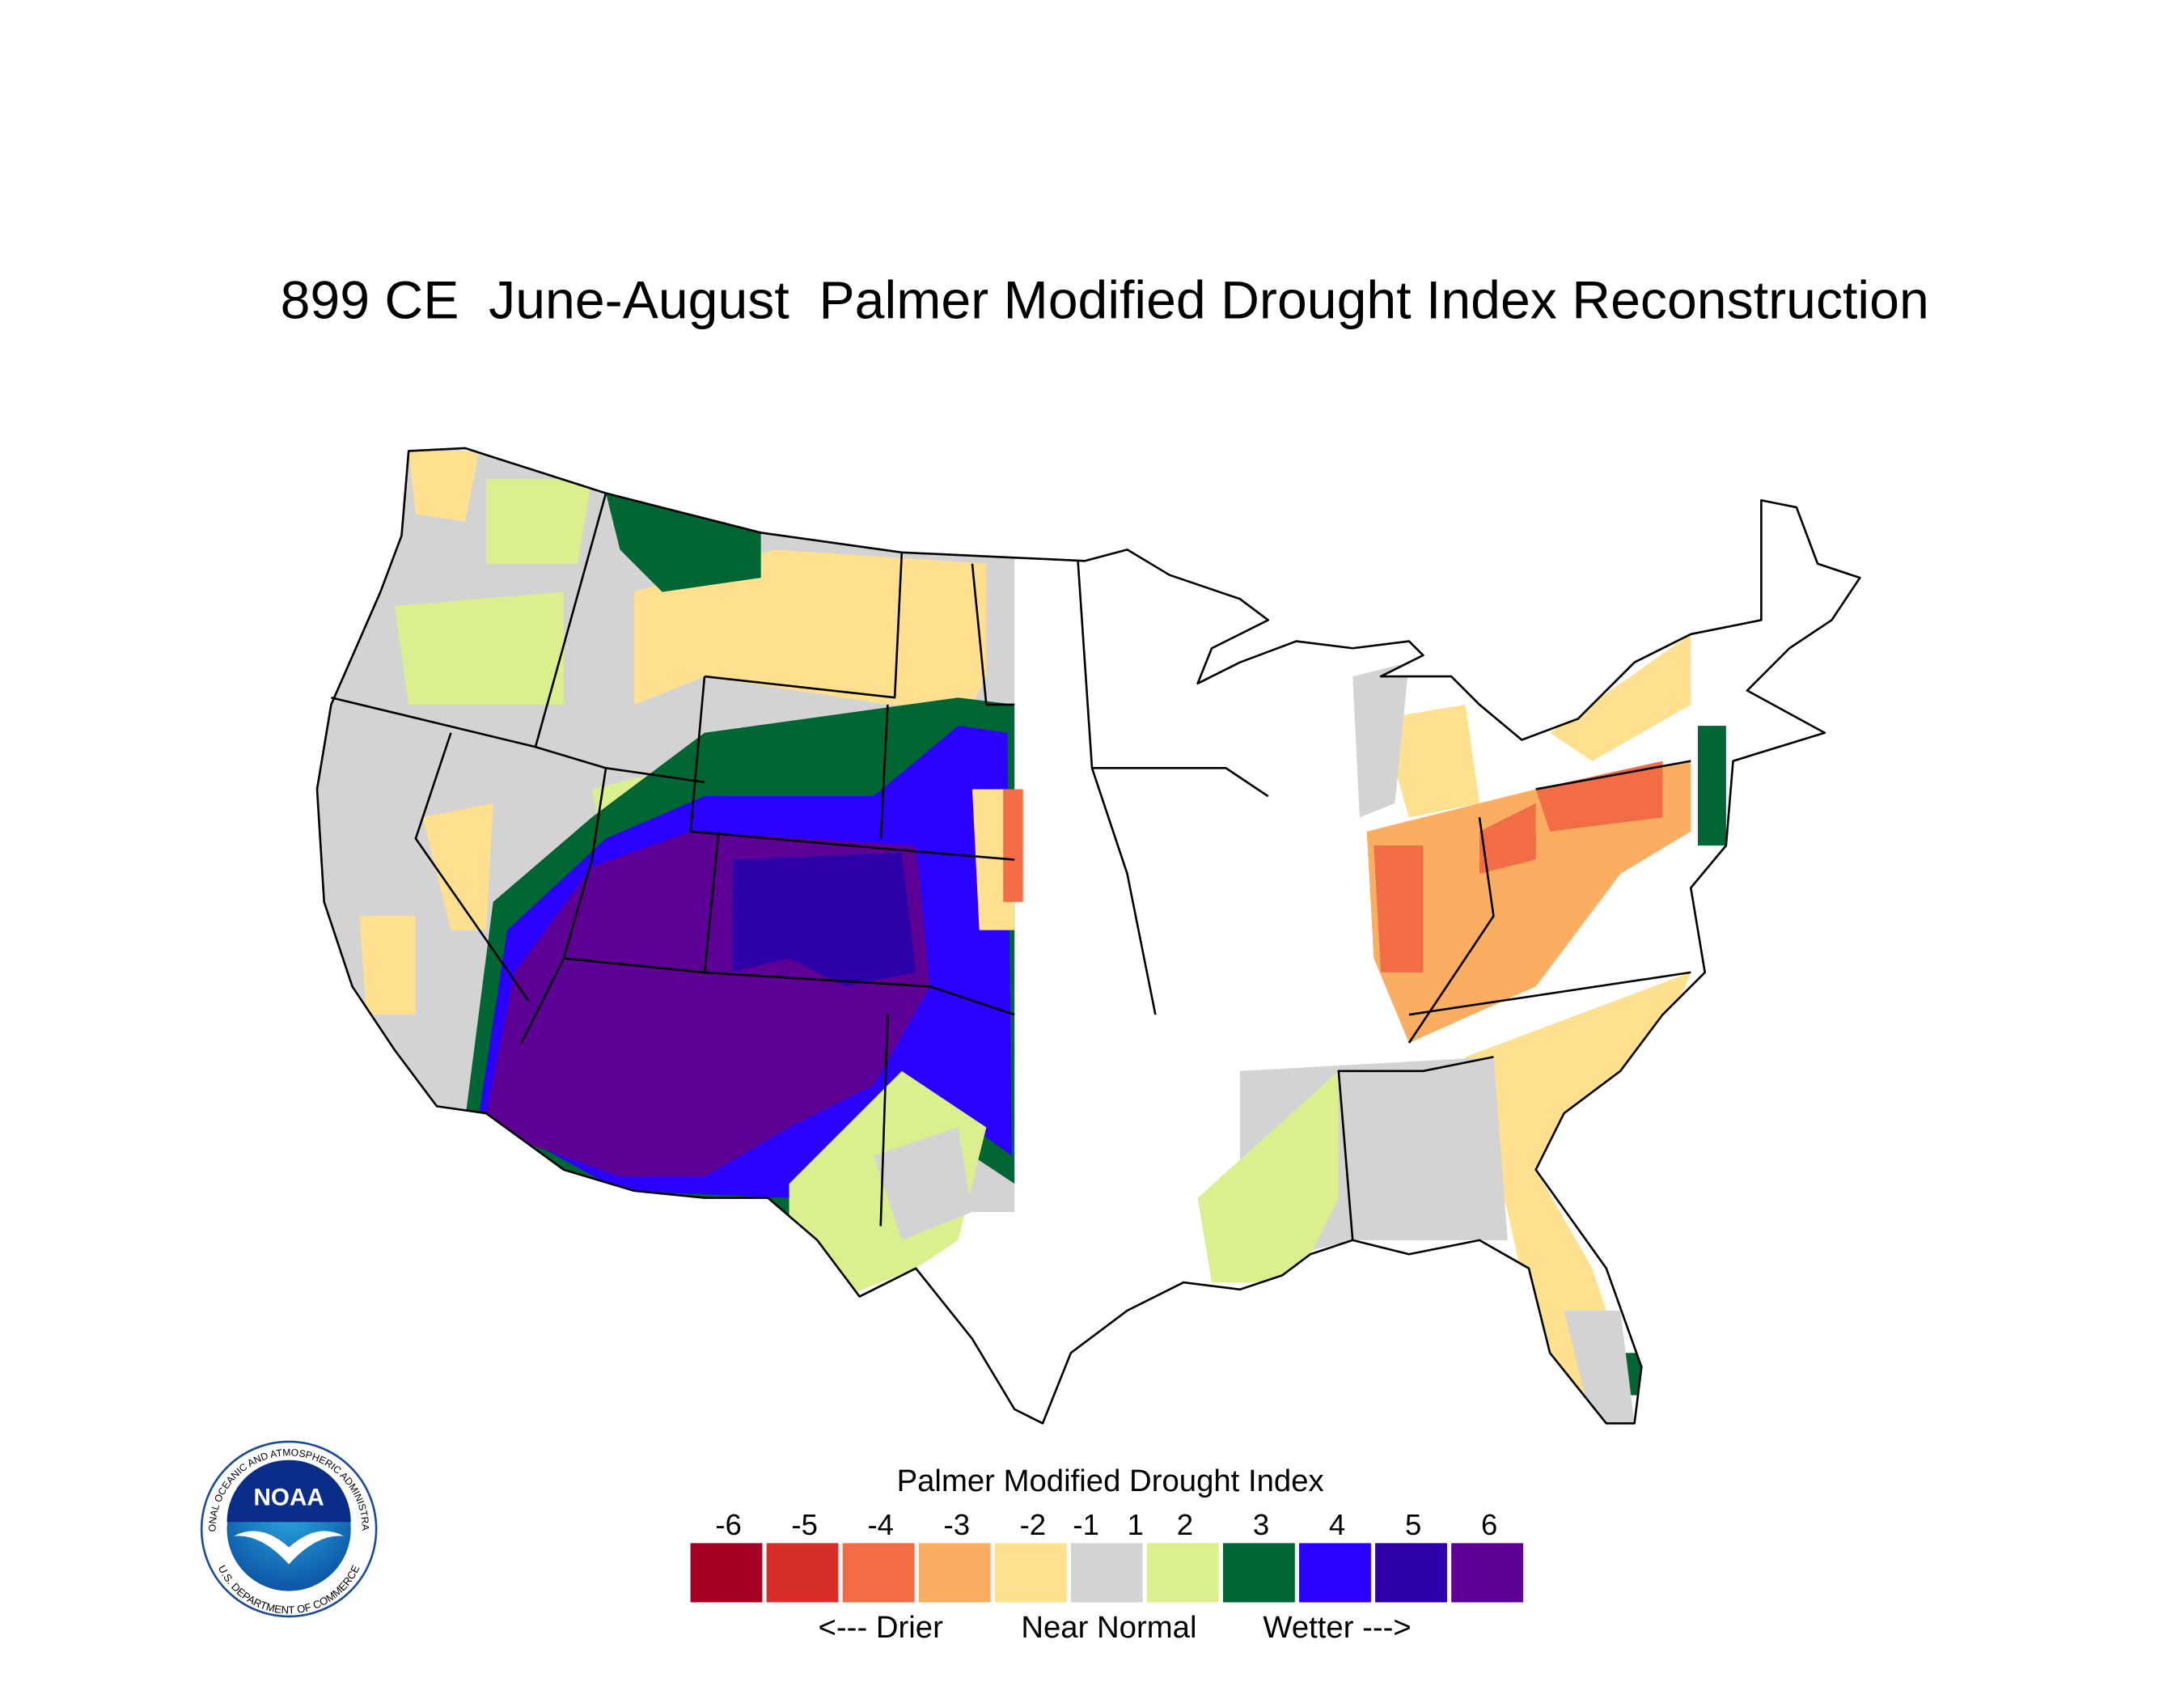  I want to click on legend-tick-label: -2, so click(1033, 1524).